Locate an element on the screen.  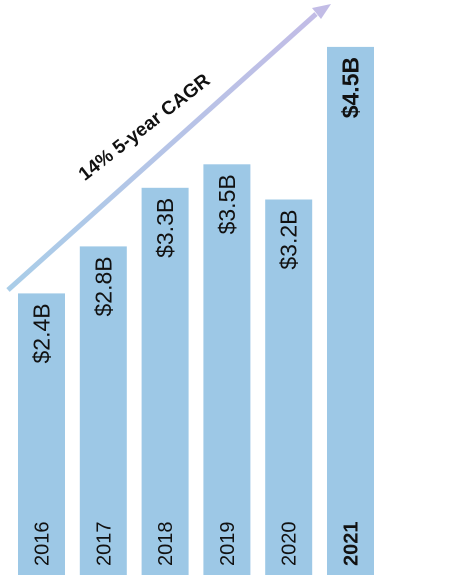
value-label-2016: $2.4B is located at coordinates (42, 333).